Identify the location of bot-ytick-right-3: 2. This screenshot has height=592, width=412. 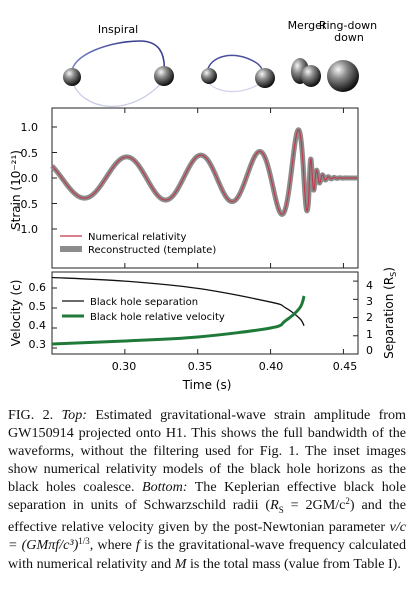
(369, 317).